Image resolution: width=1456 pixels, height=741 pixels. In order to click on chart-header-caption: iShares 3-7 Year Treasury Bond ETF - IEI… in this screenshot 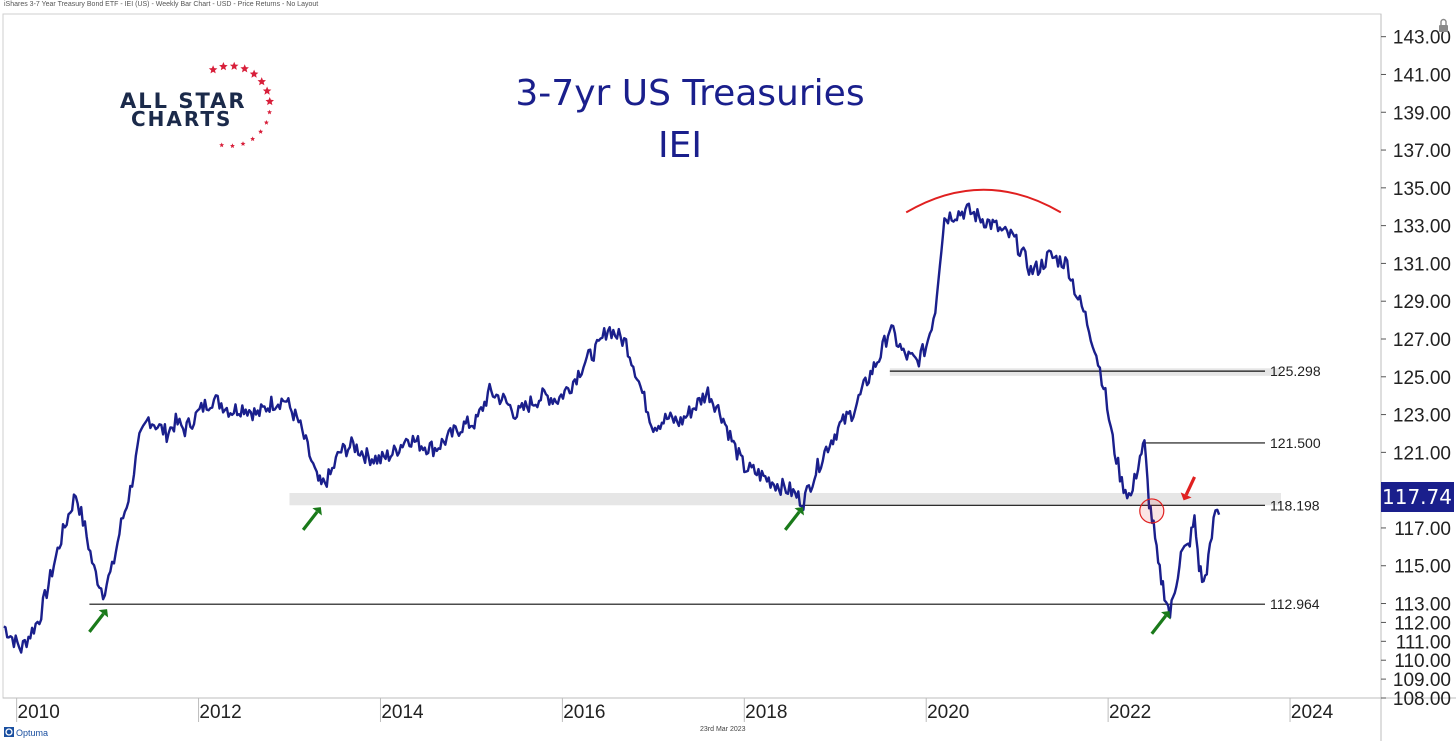, I will do `click(161, 4)`.